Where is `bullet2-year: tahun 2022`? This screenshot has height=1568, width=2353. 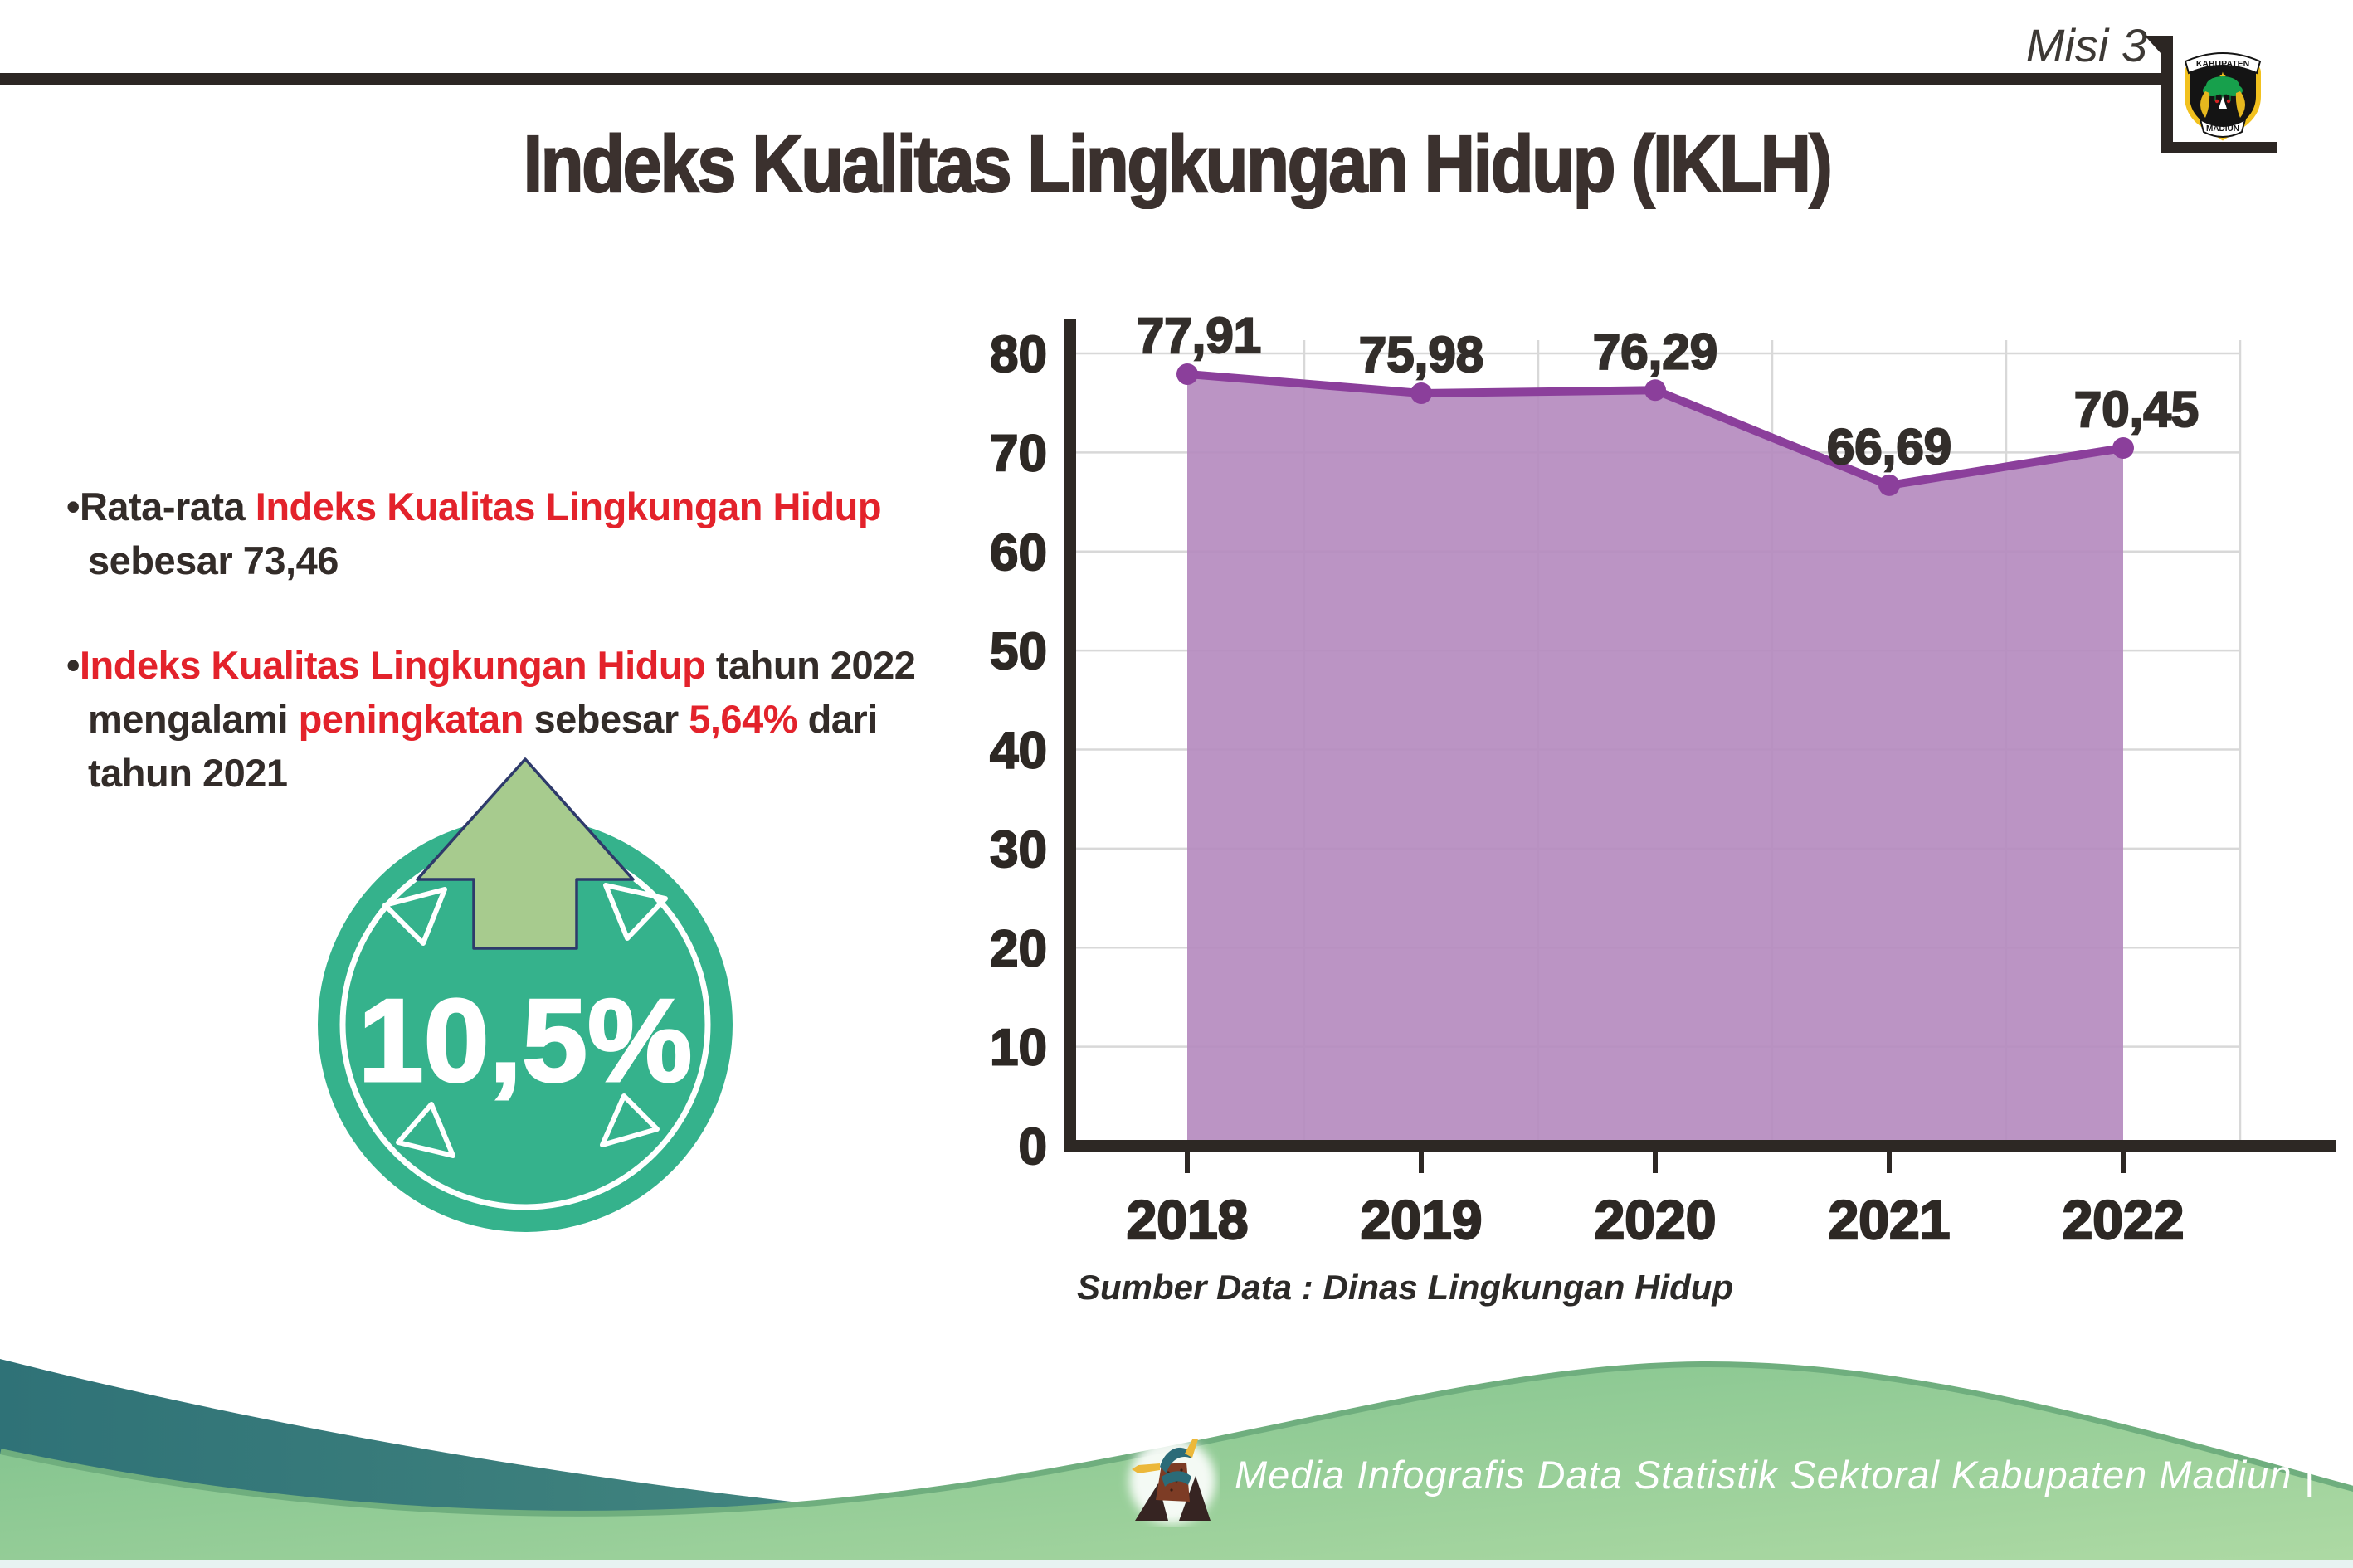
bullet2-year: tahun 2022 is located at coordinates (810, 665).